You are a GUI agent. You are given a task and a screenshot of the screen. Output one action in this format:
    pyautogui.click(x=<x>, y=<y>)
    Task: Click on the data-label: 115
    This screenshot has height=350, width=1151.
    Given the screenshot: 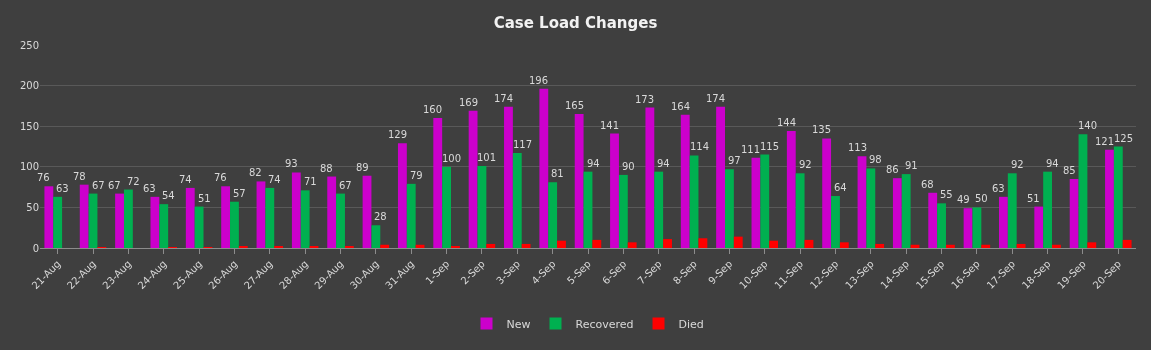 What is the action you would take?
    pyautogui.click(x=770, y=146)
    